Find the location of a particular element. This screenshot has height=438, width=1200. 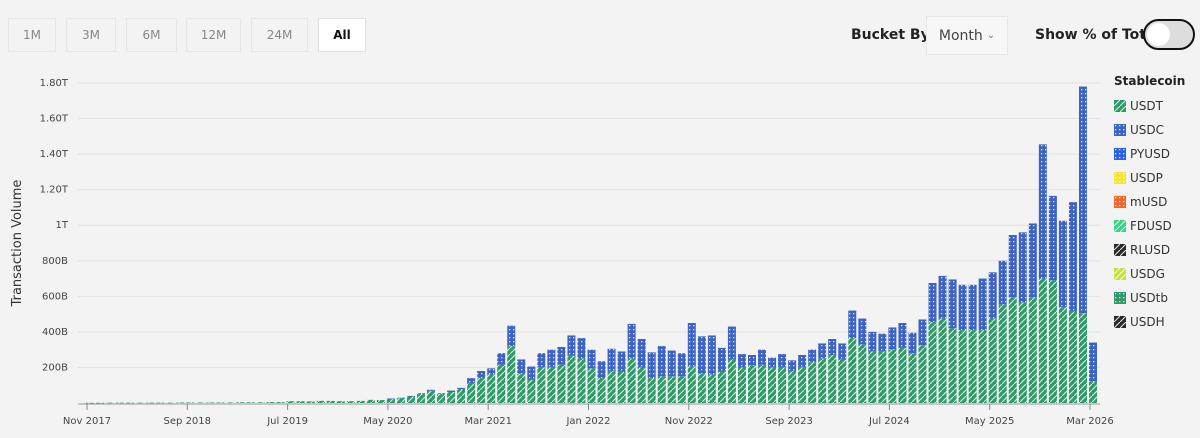

range-button-24m: 24M is located at coordinates (279, 35).